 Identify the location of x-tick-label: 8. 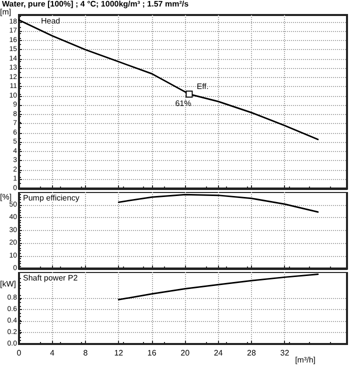
(85, 353).